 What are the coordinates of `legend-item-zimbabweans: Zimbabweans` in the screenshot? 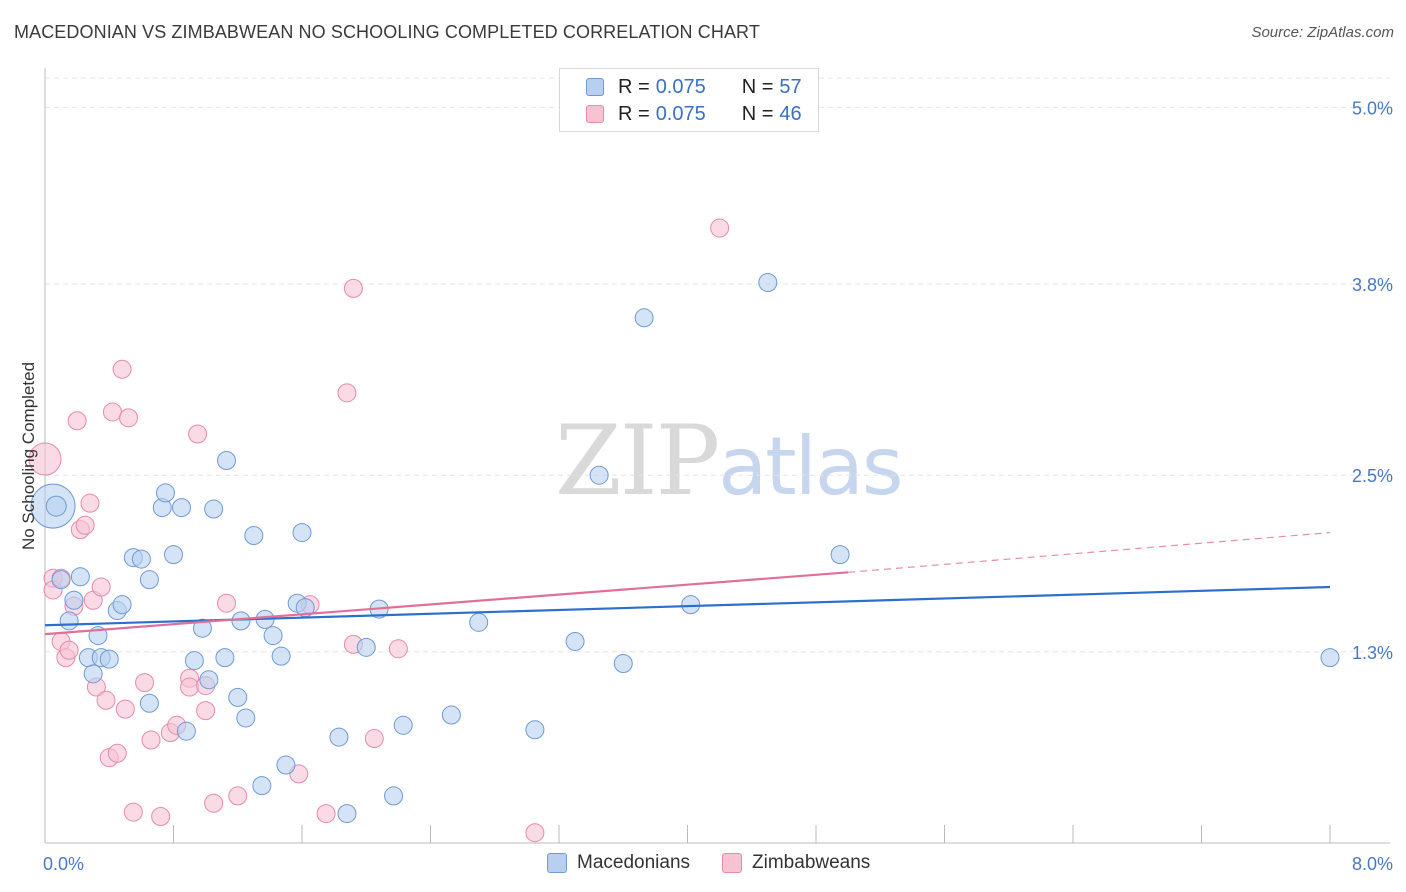 It's located at (796, 863).